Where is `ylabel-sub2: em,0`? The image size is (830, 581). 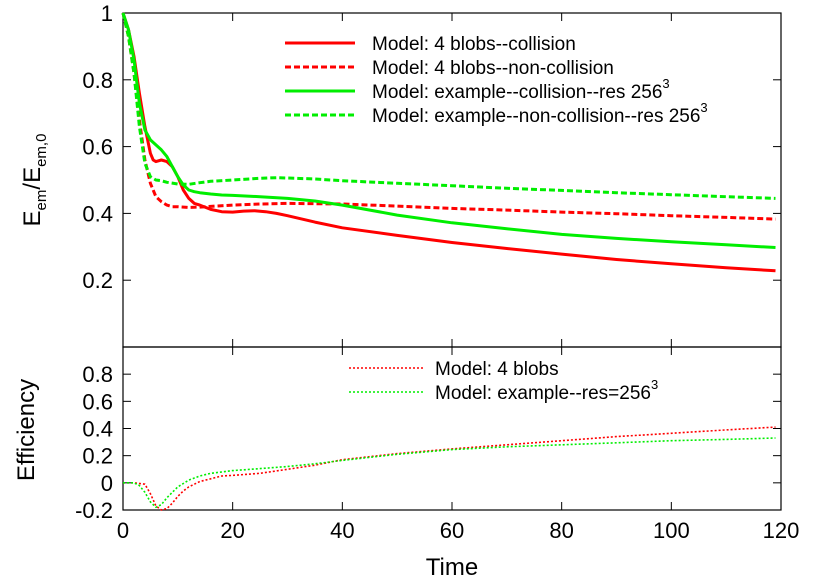
ylabel-sub2: em,0 is located at coordinates (41, 150).